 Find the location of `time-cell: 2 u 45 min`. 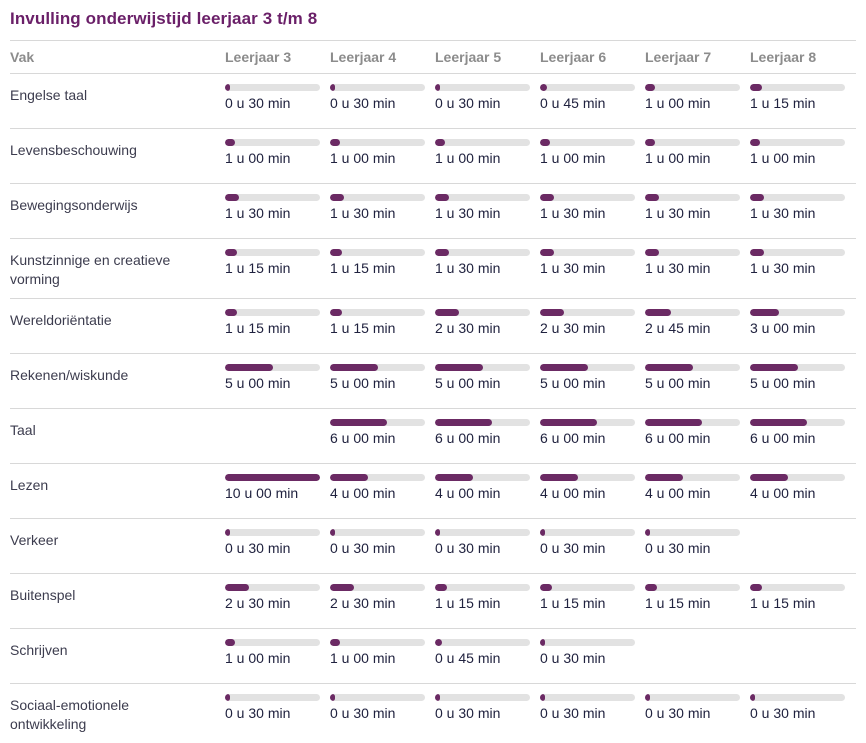

time-cell: 2 u 45 min is located at coordinates (697, 325).